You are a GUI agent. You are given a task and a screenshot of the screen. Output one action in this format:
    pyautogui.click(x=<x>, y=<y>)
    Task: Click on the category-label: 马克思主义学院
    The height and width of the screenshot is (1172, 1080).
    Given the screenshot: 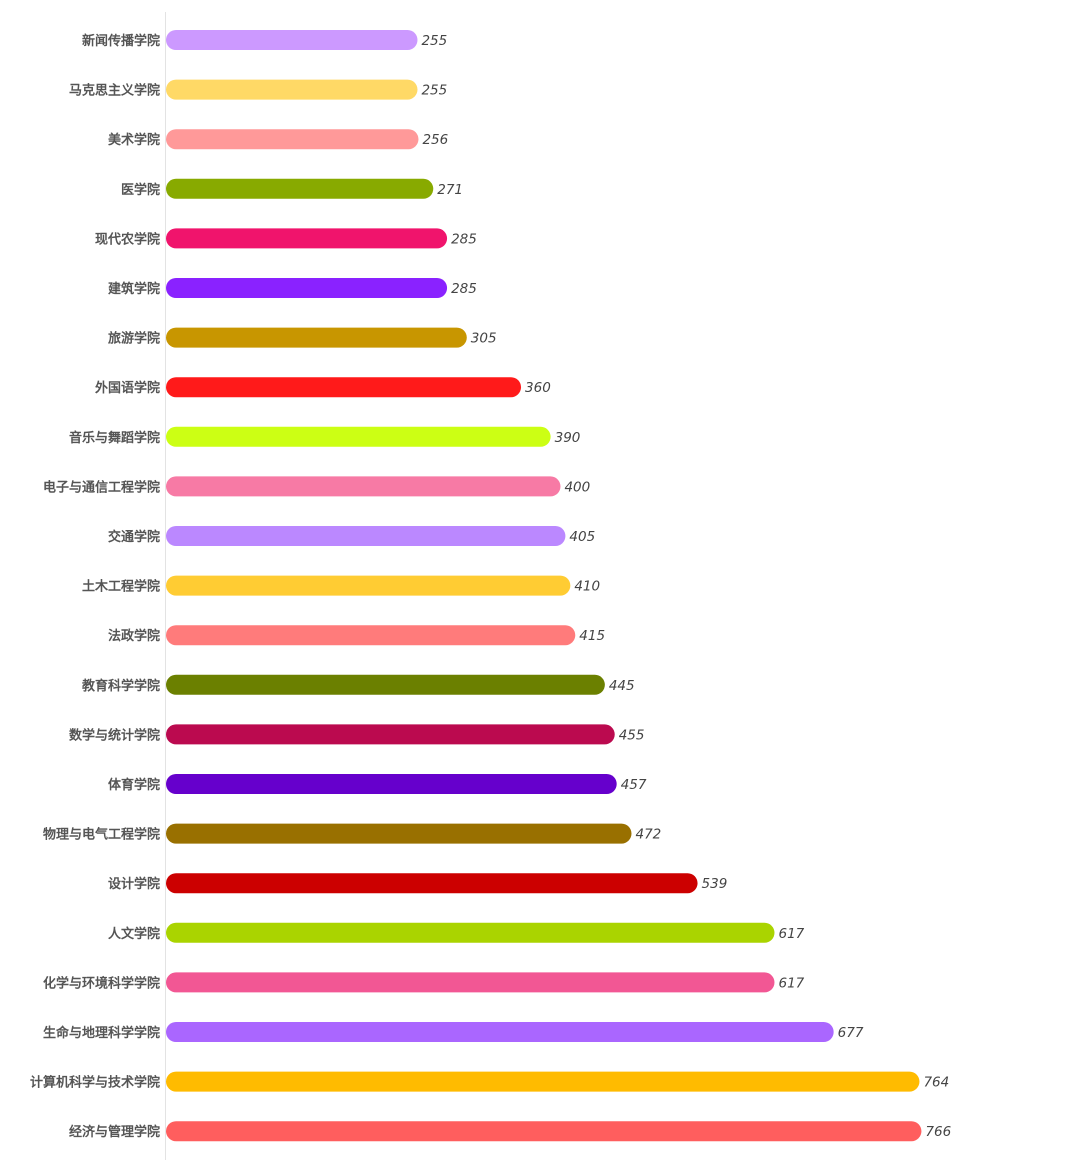 What is the action you would take?
    pyautogui.click(x=114, y=91)
    